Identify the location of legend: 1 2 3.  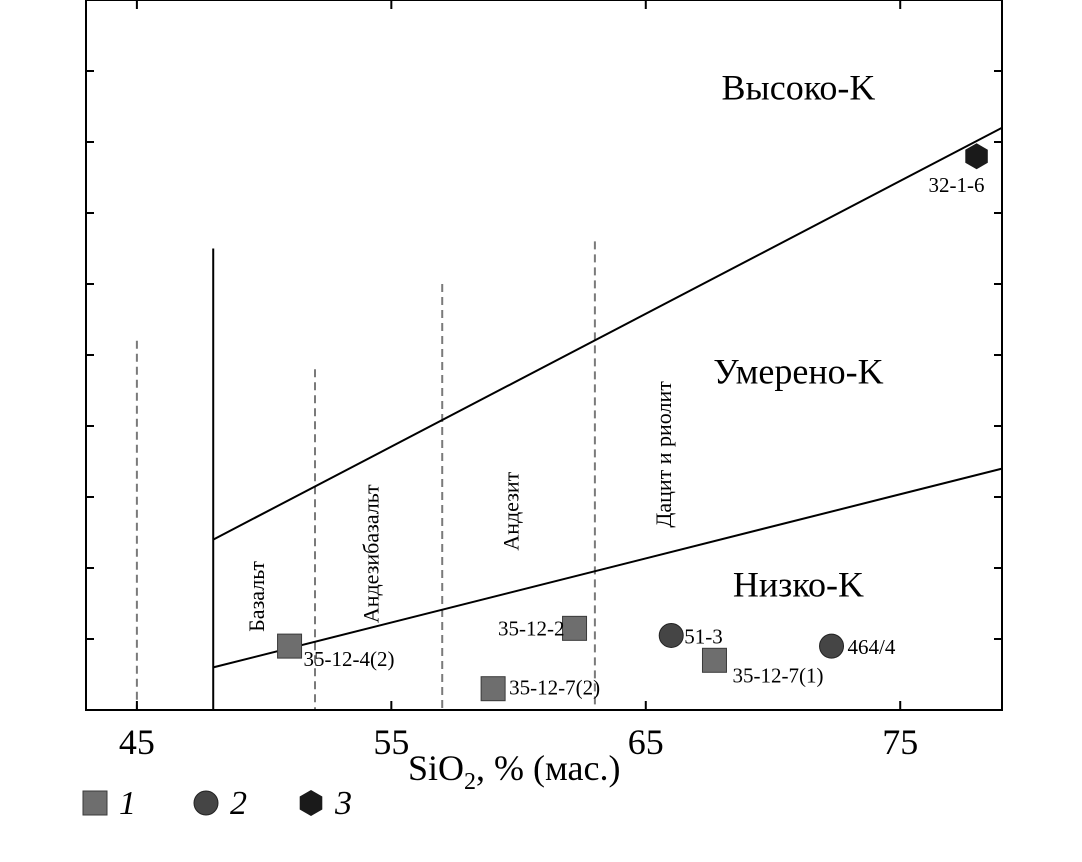
(217, 803).